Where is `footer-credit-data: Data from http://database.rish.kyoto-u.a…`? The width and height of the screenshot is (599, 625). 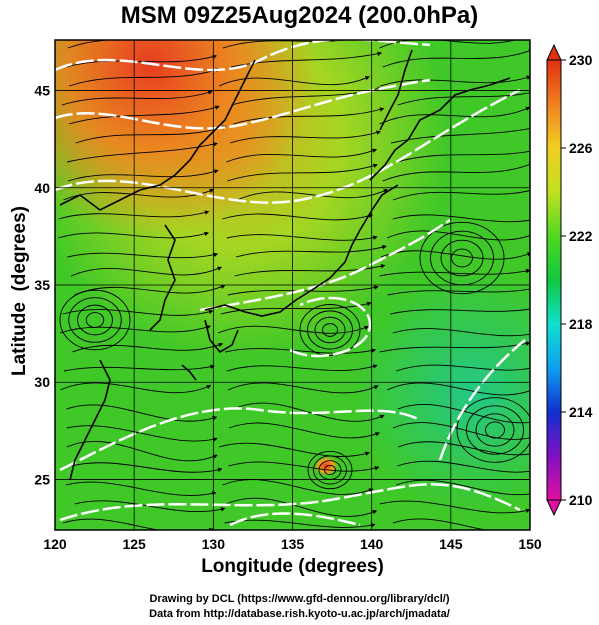 footer-credit-data: Data from http://database.rish.kyoto-u.a… is located at coordinates (299, 614).